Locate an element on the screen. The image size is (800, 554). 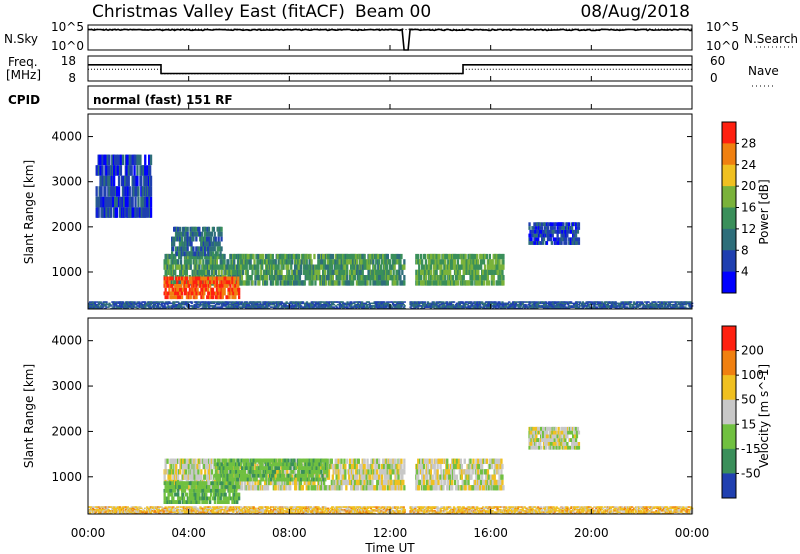
station-title: Christmas Valley East (fitACF) is located at coordinates (218, 12).